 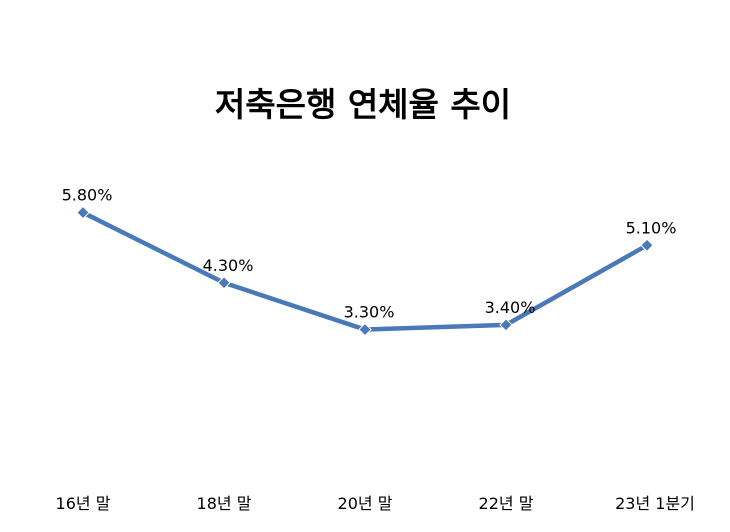 I want to click on data-label: 3.30%, so click(x=369, y=312).